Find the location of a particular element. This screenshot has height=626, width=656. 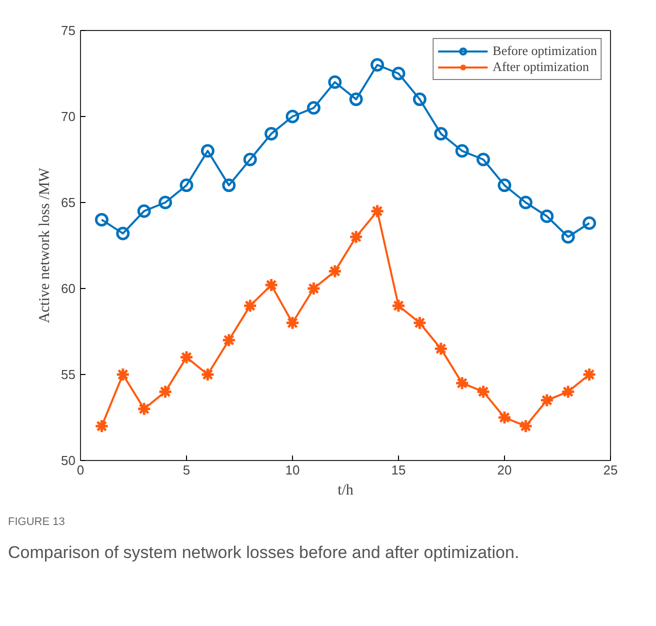

caption: FIGURE 13 is located at coordinates (36, 522).